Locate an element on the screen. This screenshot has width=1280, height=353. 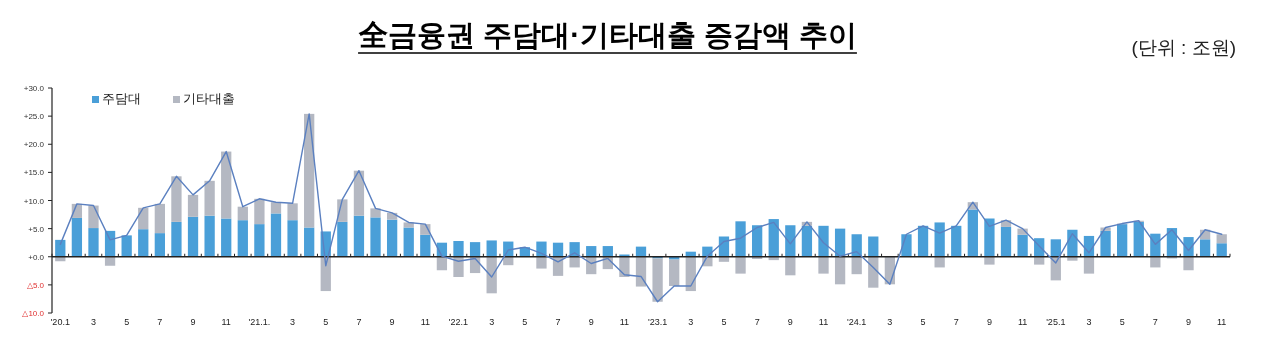
legend-label: 주담대 is located at coordinates (121, 98).